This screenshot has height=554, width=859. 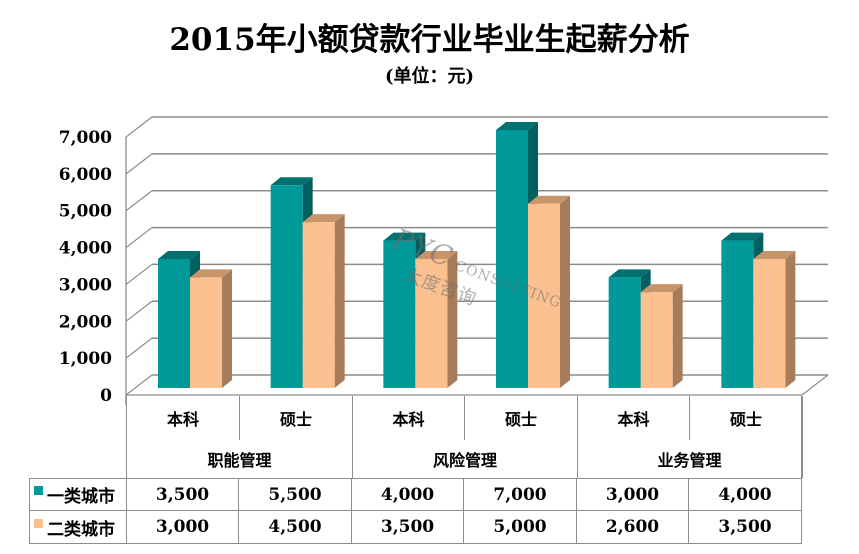 What do you see at coordinates (85, 212) in the screenshot?
I see `y-tick-label: 5,000` at bounding box center [85, 212].